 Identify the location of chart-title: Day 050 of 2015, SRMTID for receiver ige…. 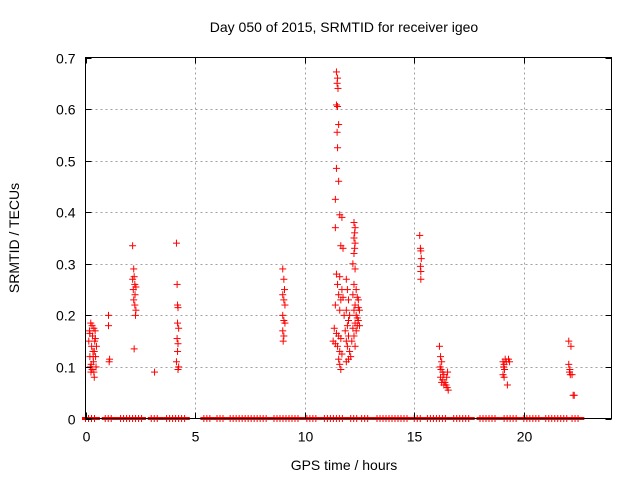
(344, 27).